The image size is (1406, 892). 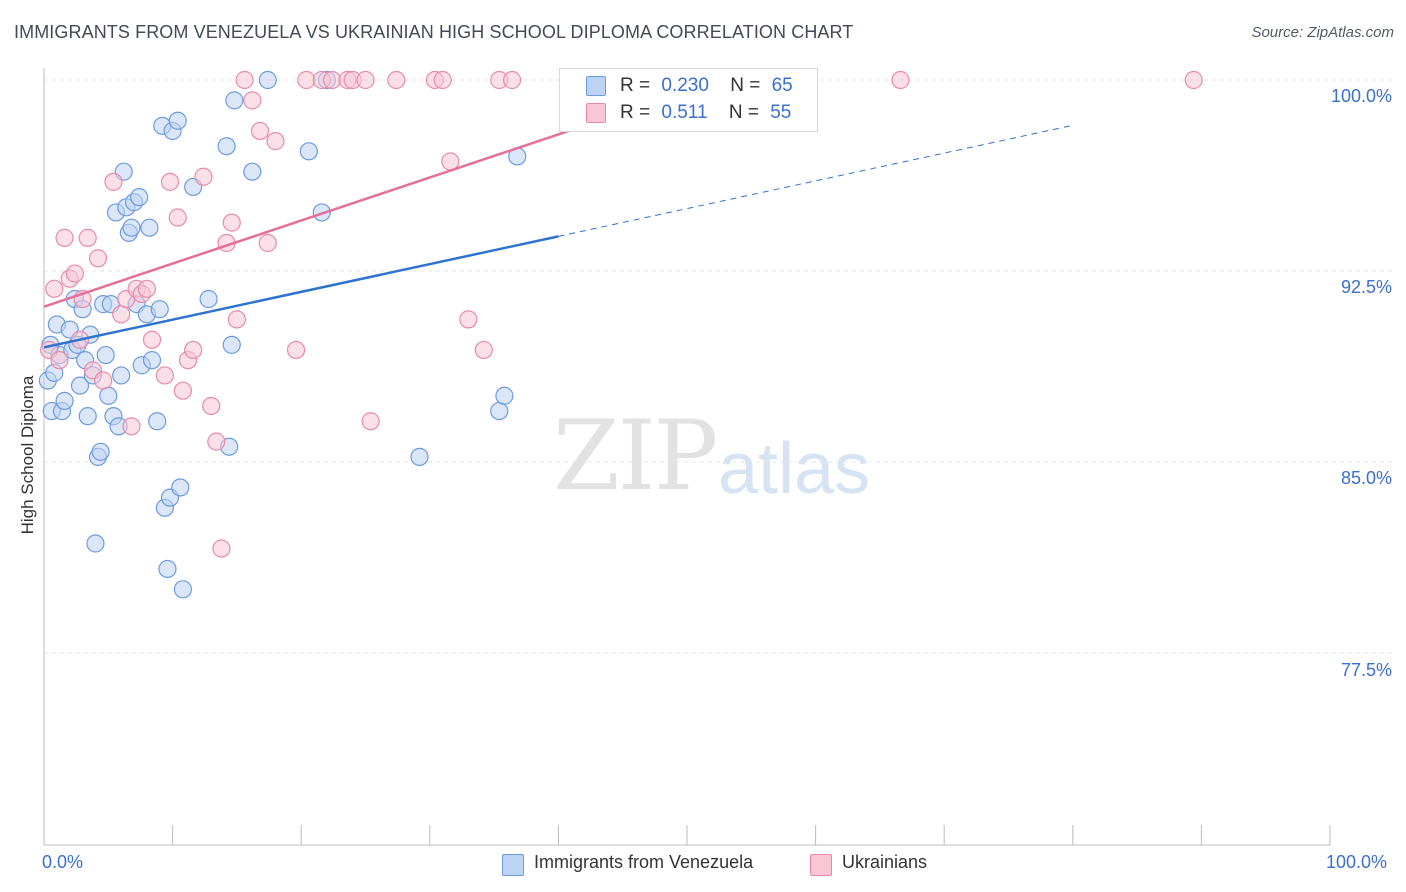 I want to click on y-tick-label-100: 100.0%, so click(x=1361, y=96).